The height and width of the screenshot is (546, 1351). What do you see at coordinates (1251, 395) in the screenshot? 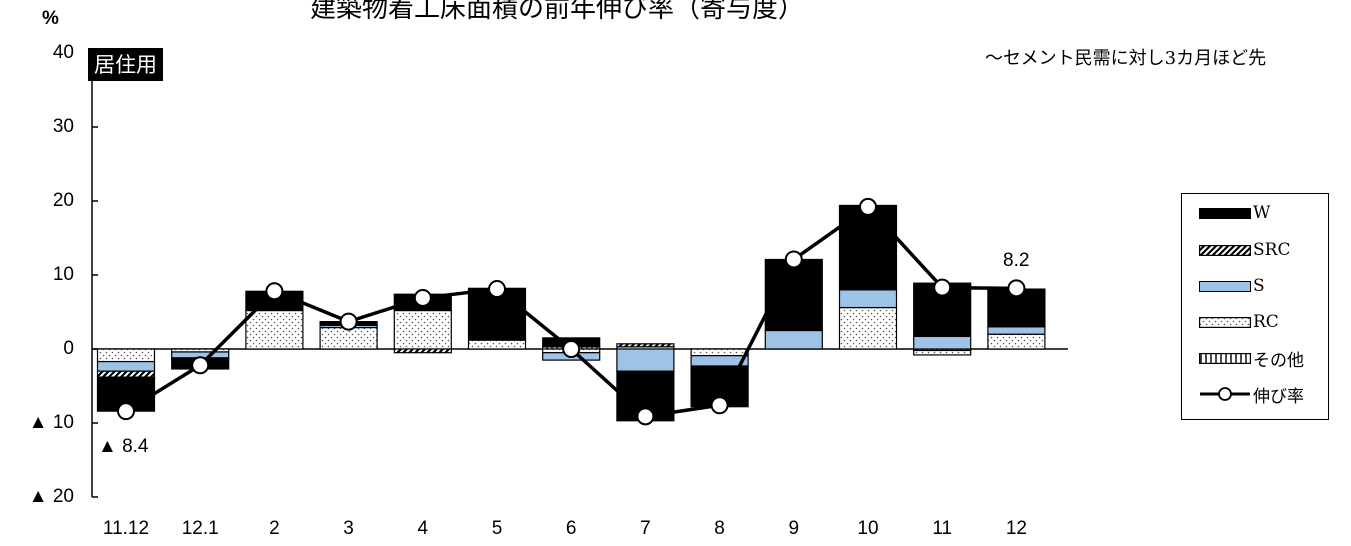
I see `legend-item-growth: 伸び率` at bounding box center [1251, 395].